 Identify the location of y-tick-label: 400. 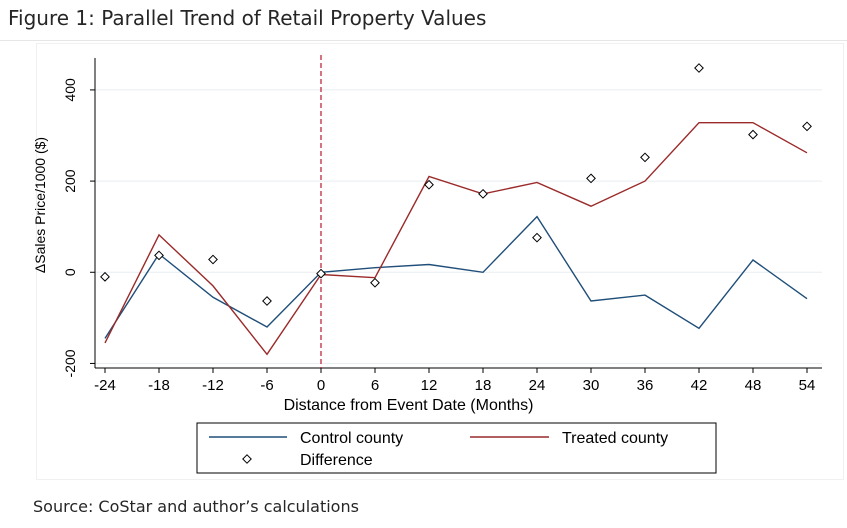
(70, 90).